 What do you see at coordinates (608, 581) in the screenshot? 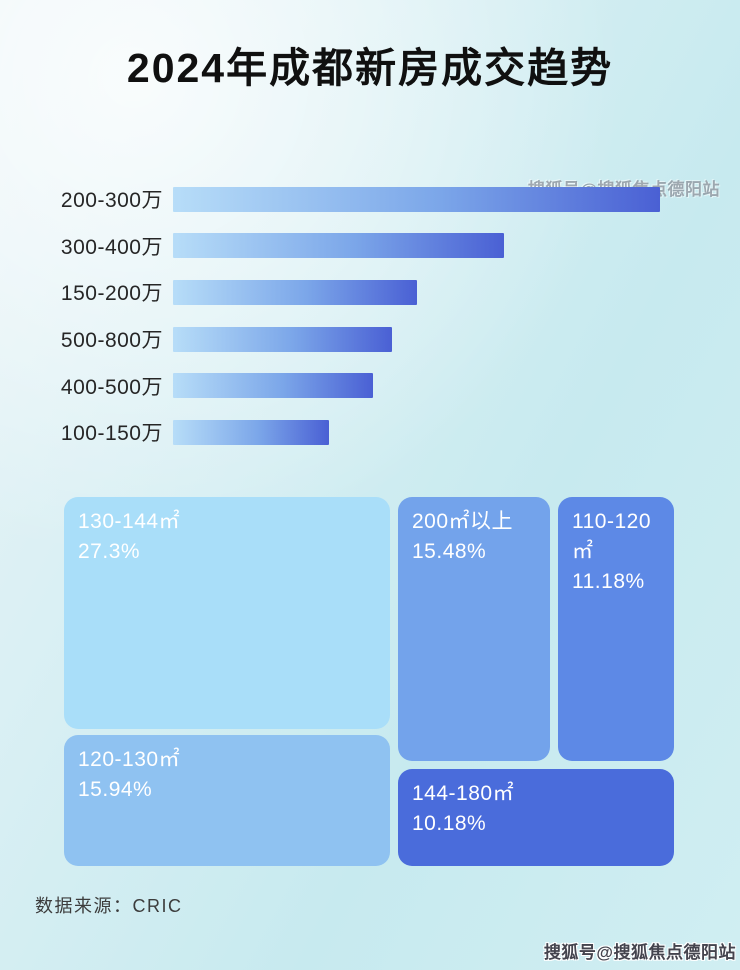
I see `cell-value: 11.18%` at bounding box center [608, 581].